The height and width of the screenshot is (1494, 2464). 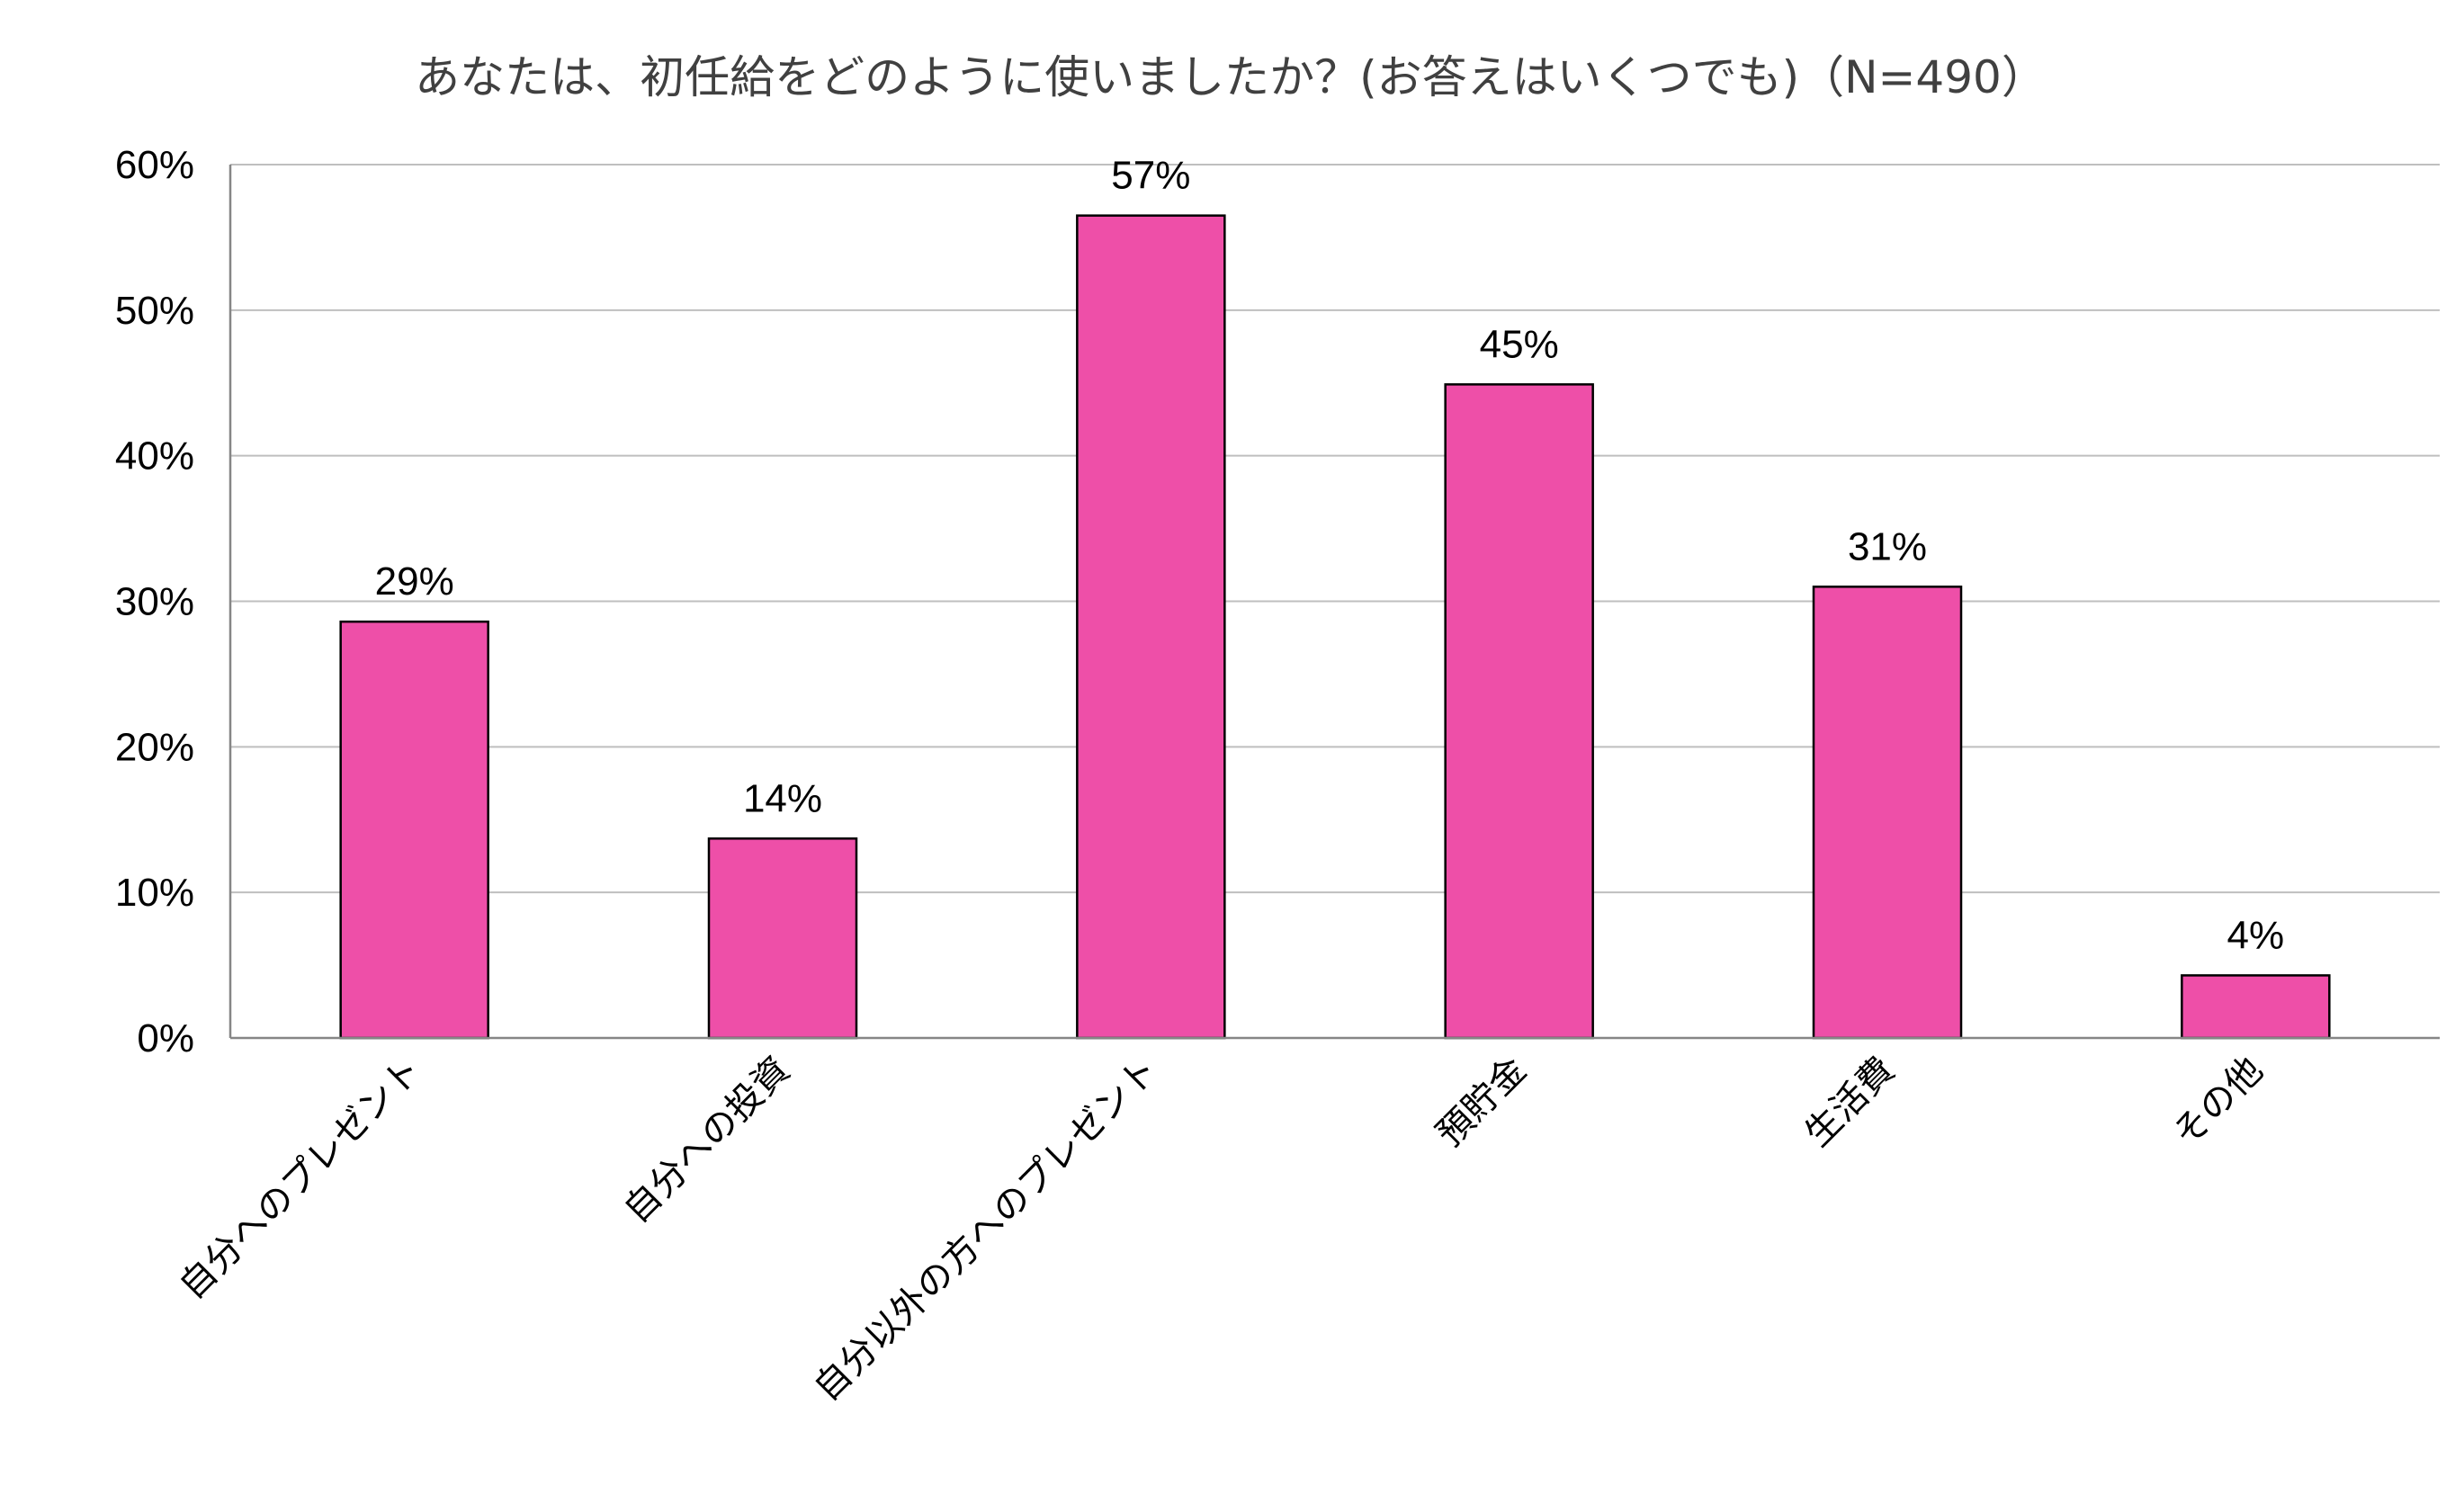 What do you see at coordinates (301, 1179) in the screenshot?
I see `category-label: 自分へのプレゼント` at bounding box center [301, 1179].